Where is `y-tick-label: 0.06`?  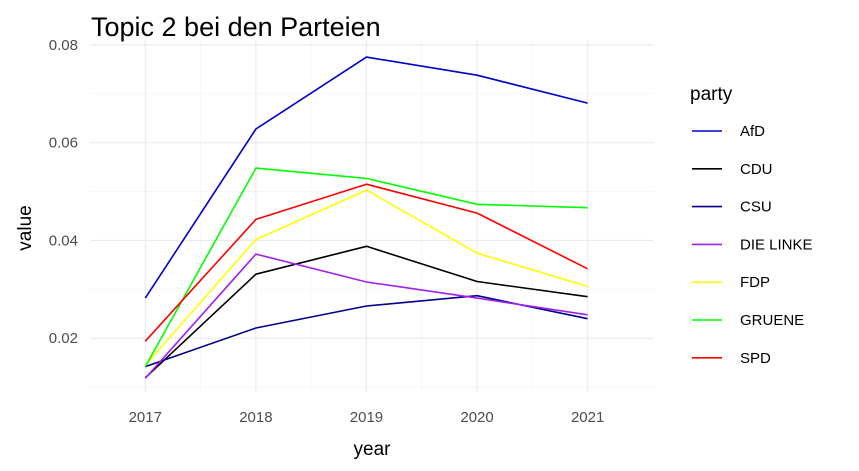 y-tick-label: 0.06 is located at coordinates (63, 143).